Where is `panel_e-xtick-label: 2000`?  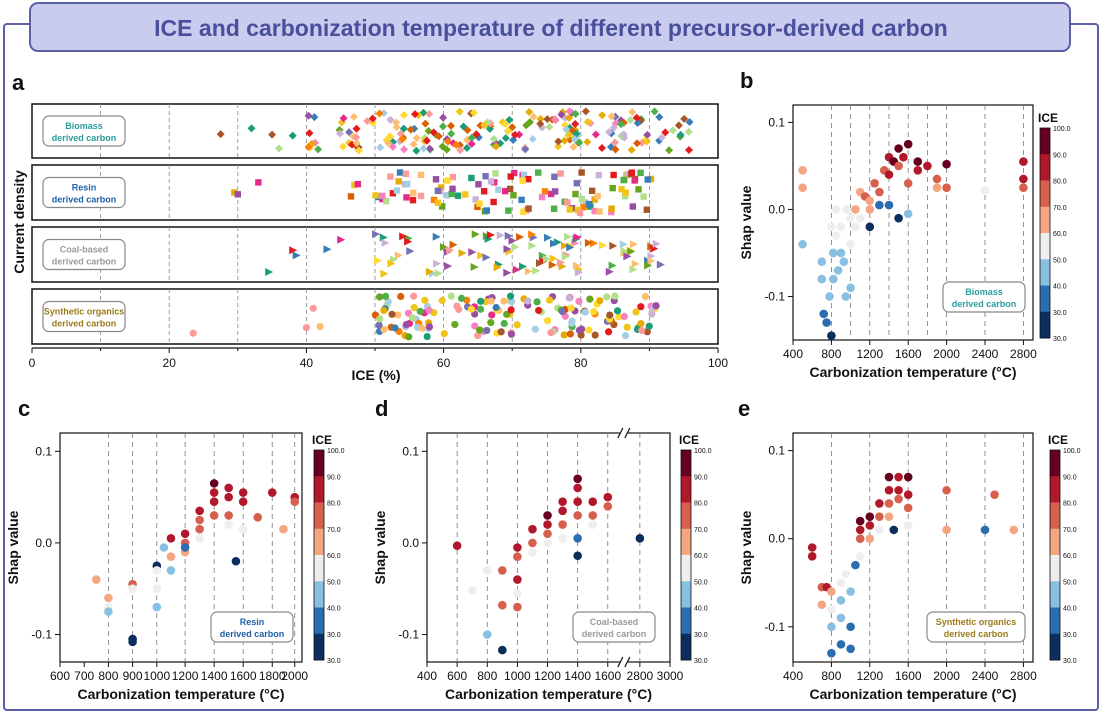
panel_e-xtick-label: 2000 is located at coordinates (946, 676).